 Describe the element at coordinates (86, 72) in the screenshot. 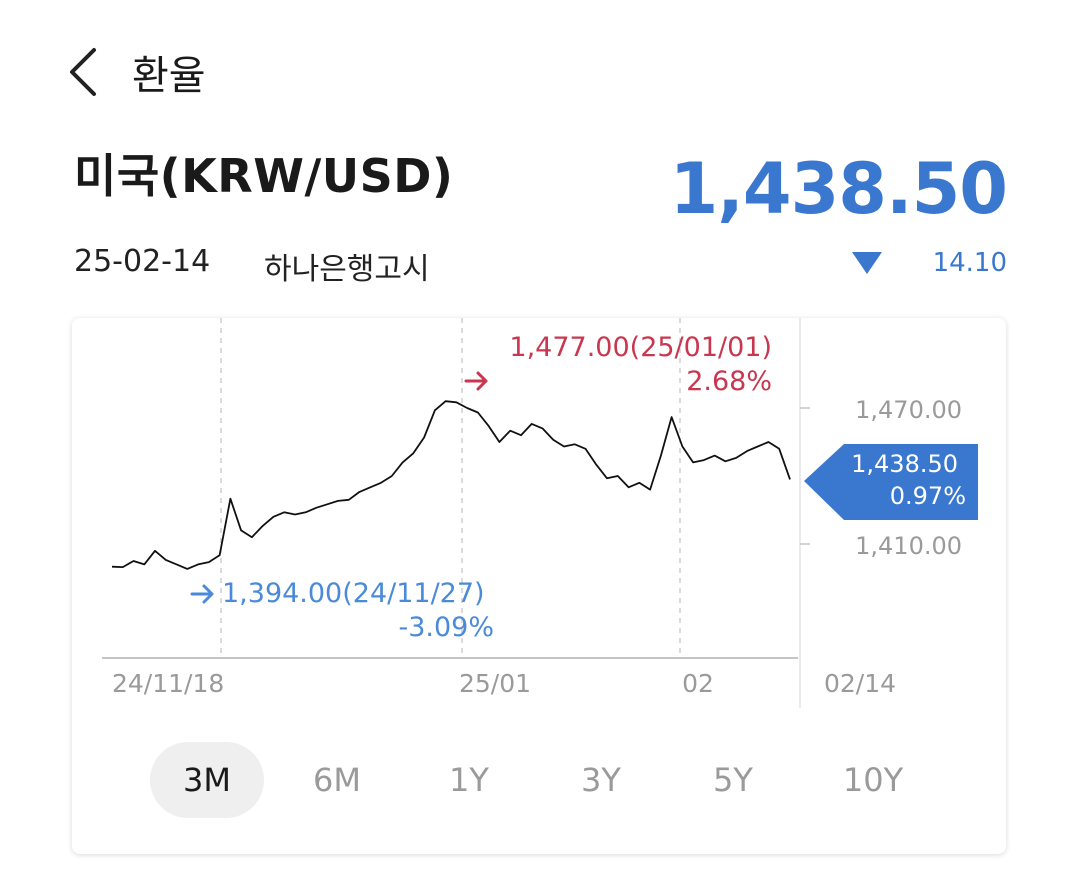

I see `back-arrow-icon` at that location.